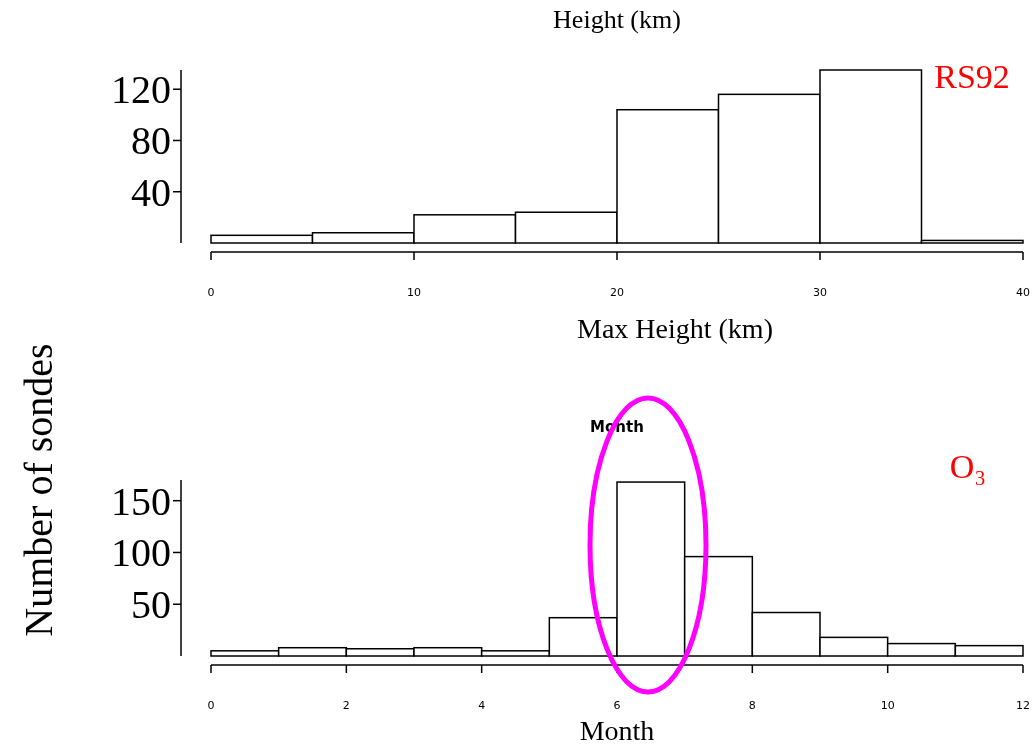 The height and width of the screenshot is (753, 1036). What do you see at coordinates (1023, 292) in the screenshot?
I see `x-tick-label: 40` at bounding box center [1023, 292].